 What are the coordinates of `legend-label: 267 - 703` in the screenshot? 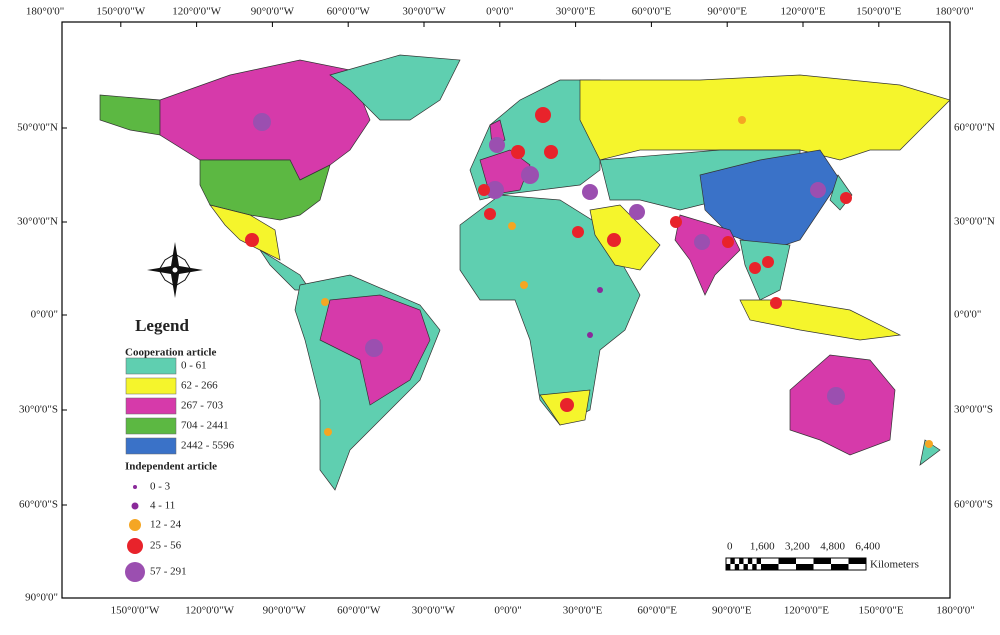 It's located at (202, 406).